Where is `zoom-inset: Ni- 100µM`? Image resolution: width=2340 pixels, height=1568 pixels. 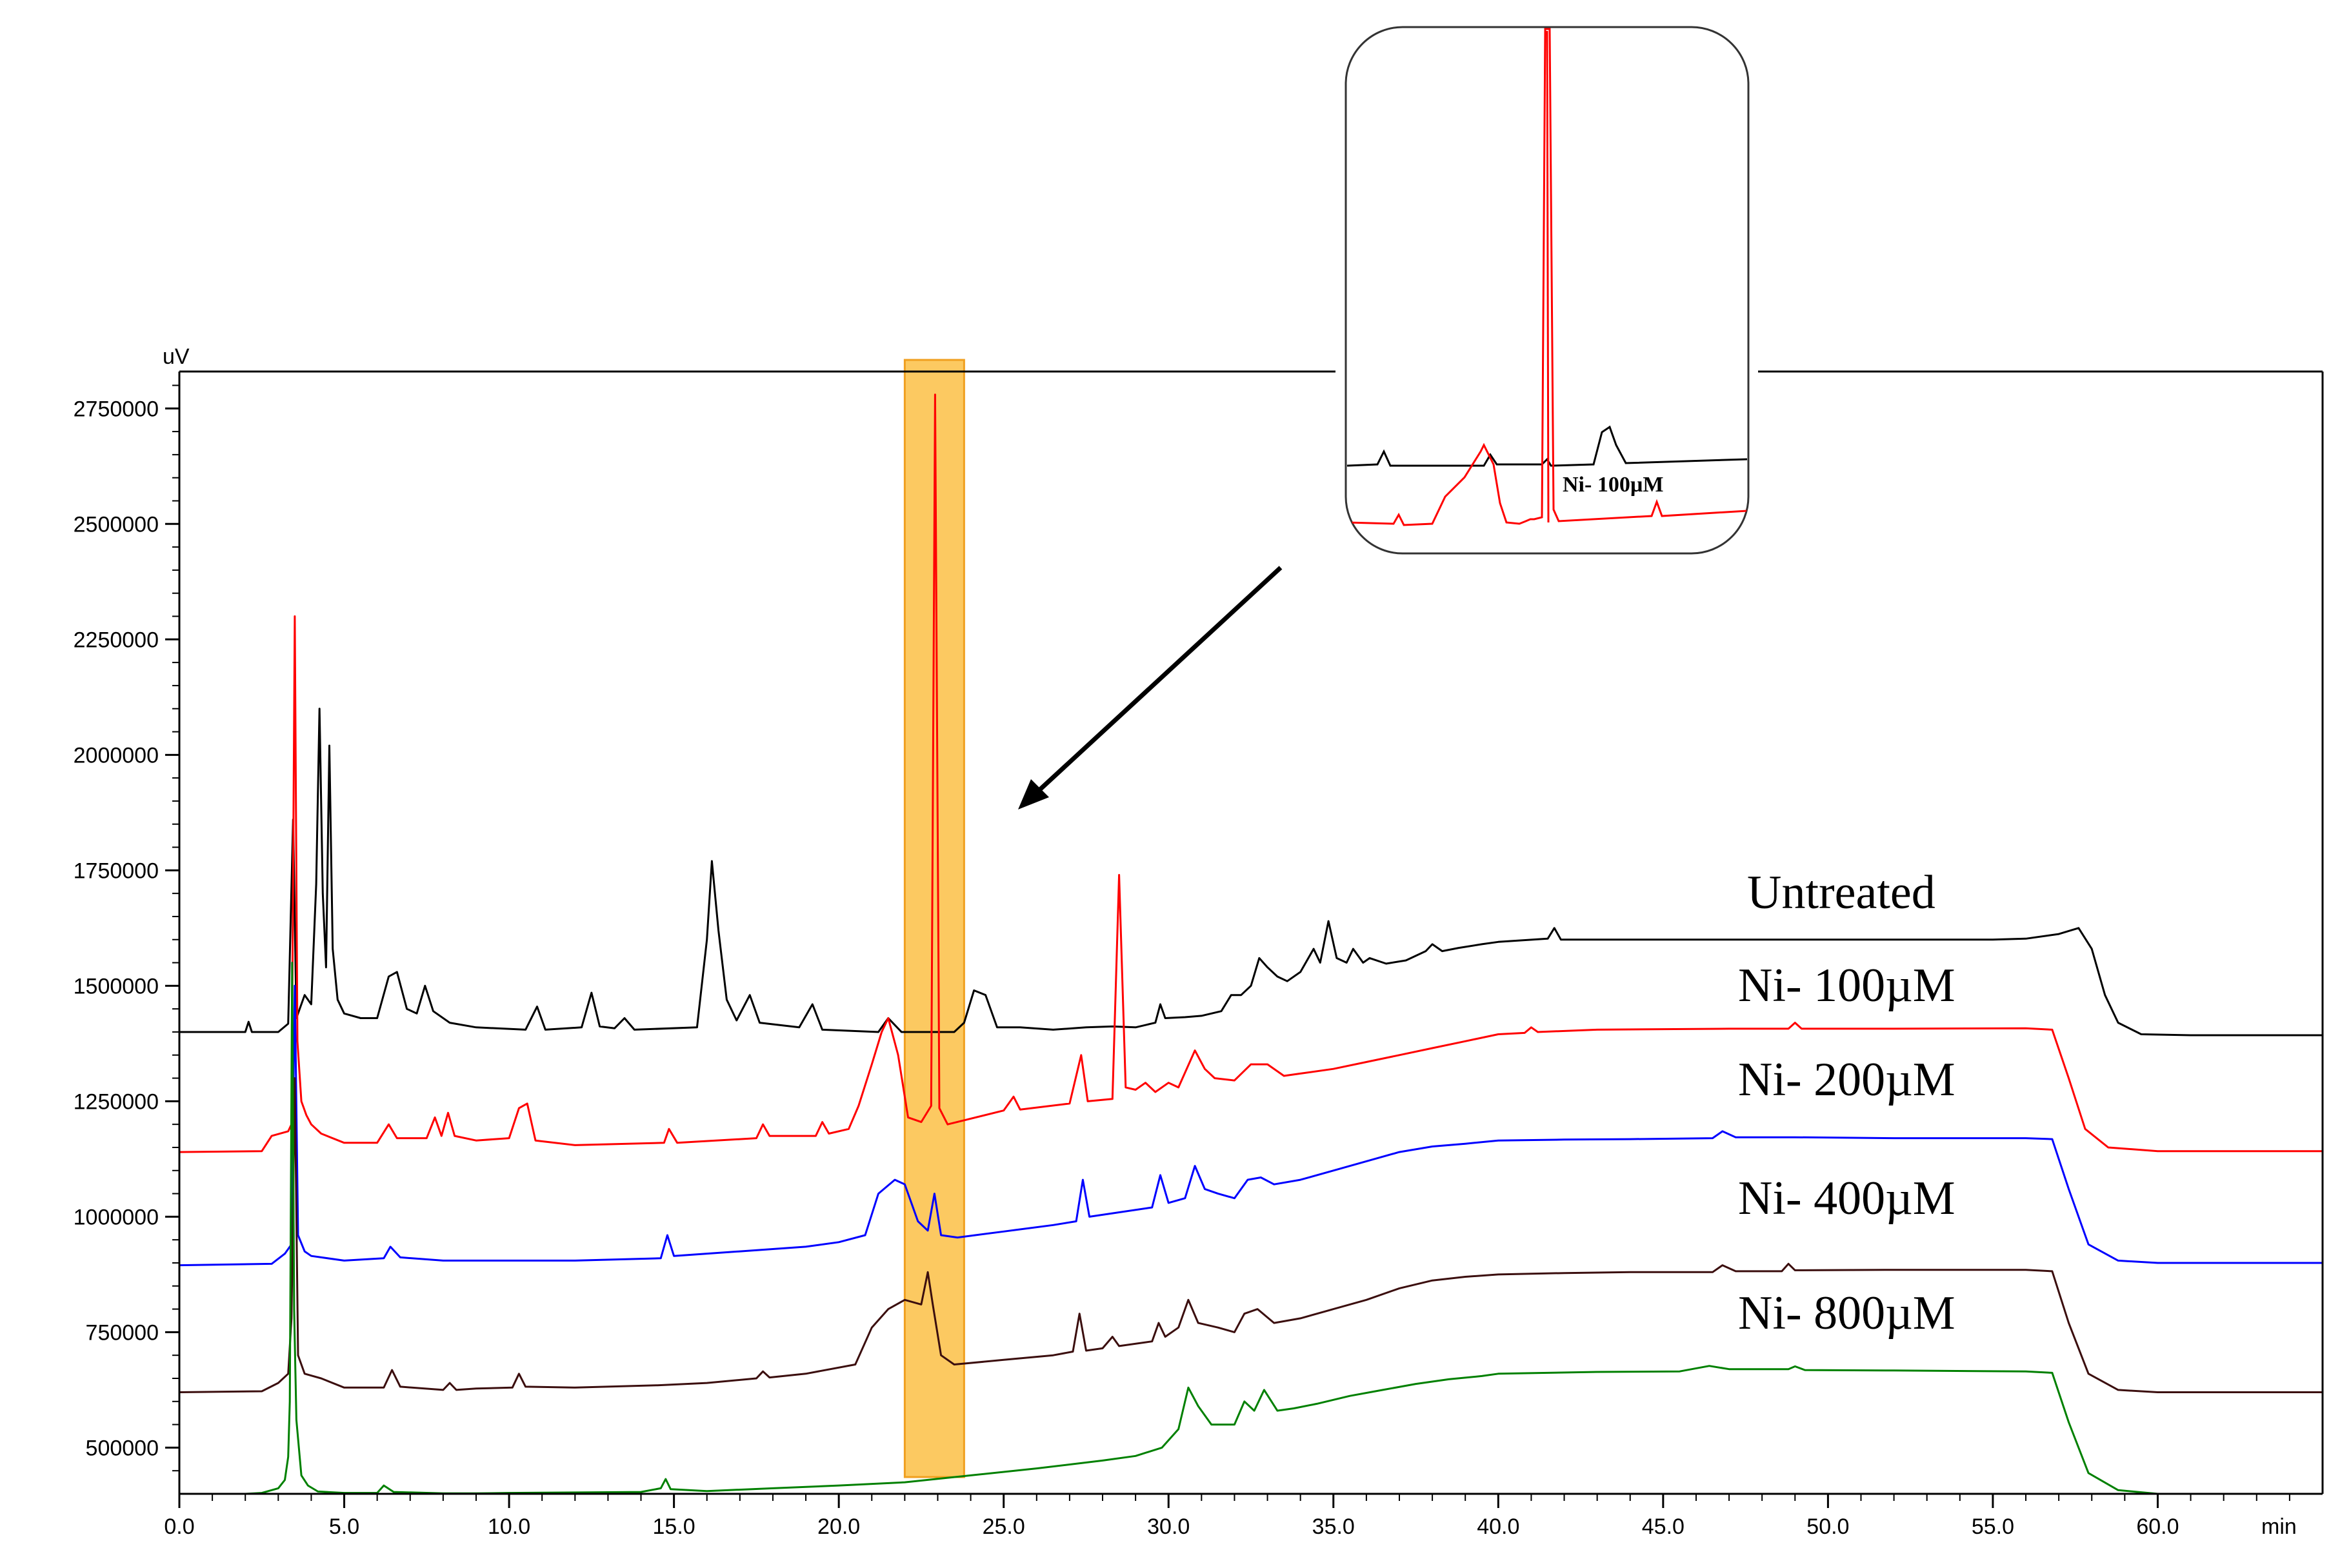
zoom-inset: Ni- 100µM is located at coordinates (1547, 290).